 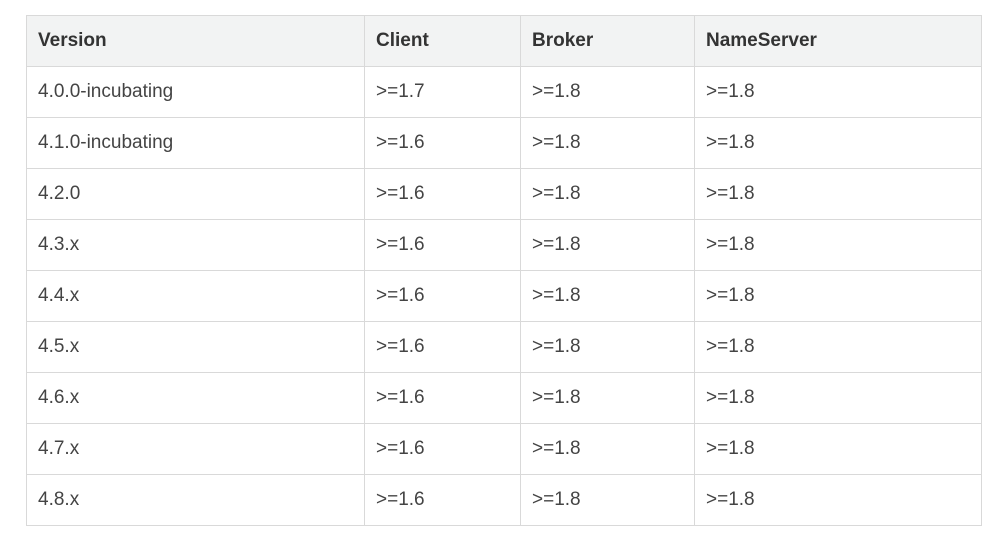 I want to click on header-nameserver: NameServer, so click(x=838, y=41).